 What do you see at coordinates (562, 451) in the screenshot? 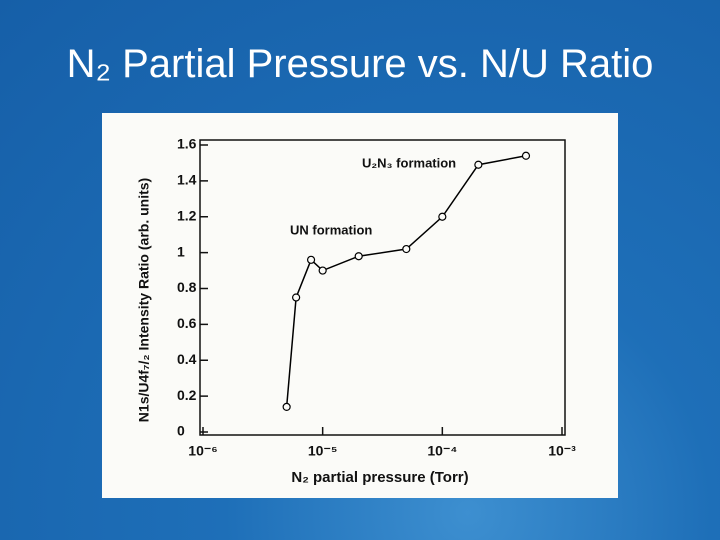
I see `x-tick-label: 10⁻³` at bounding box center [562, 451].